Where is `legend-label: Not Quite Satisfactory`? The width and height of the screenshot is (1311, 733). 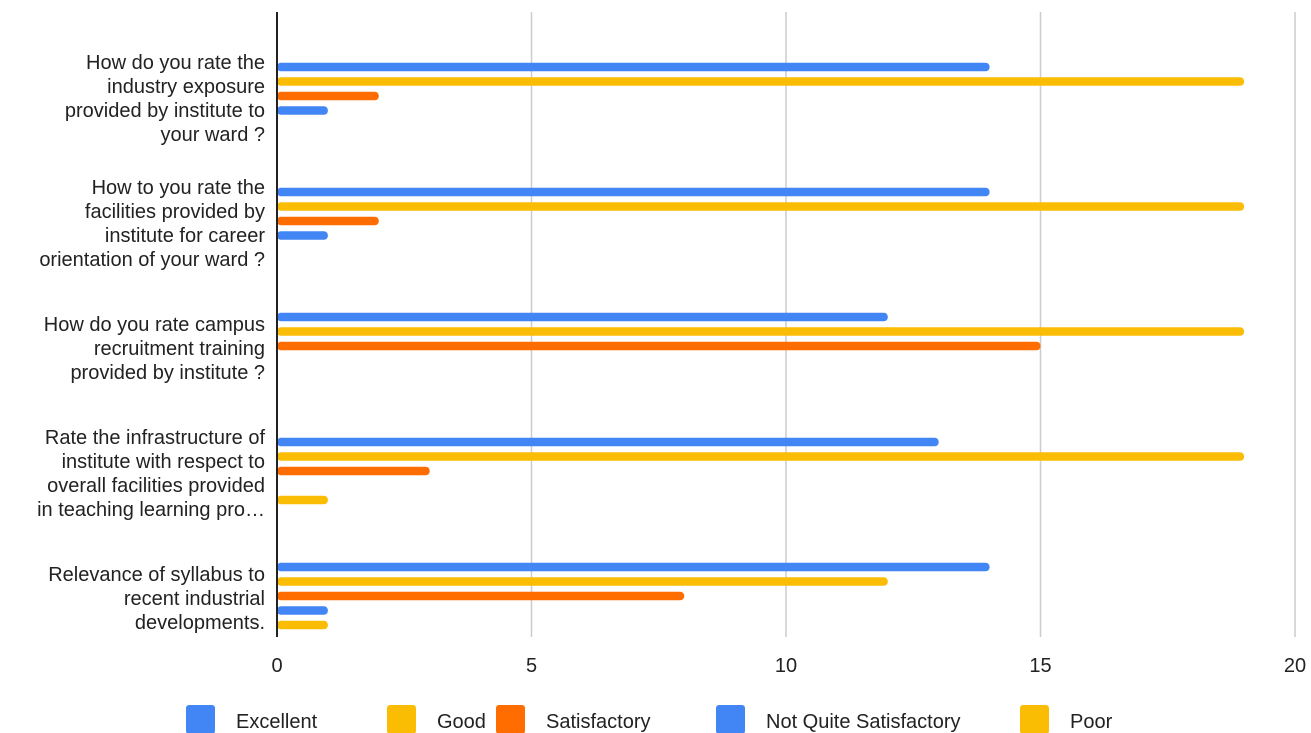 legend-label: Not Quite Satisfactory is located at coordinates (863, 722).